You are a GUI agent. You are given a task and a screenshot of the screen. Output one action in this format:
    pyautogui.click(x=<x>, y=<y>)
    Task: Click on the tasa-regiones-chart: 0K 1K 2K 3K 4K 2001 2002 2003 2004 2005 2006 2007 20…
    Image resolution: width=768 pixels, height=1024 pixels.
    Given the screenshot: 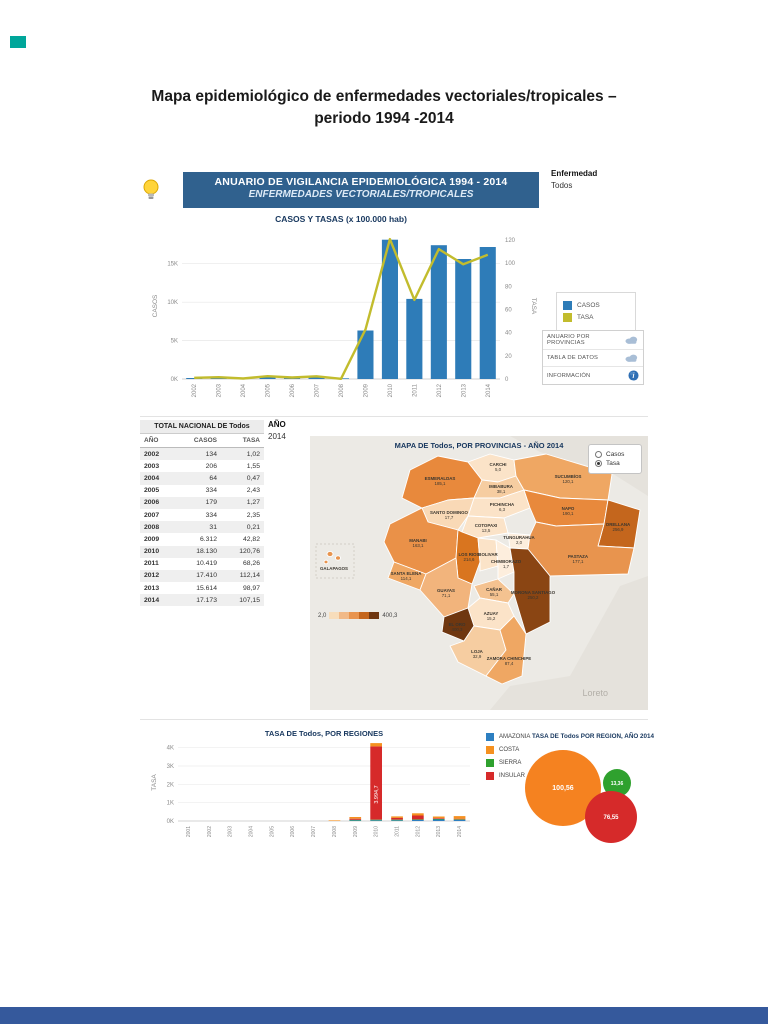 What is the action you would take?
    pyautogui.click(x=310, y=783)
    